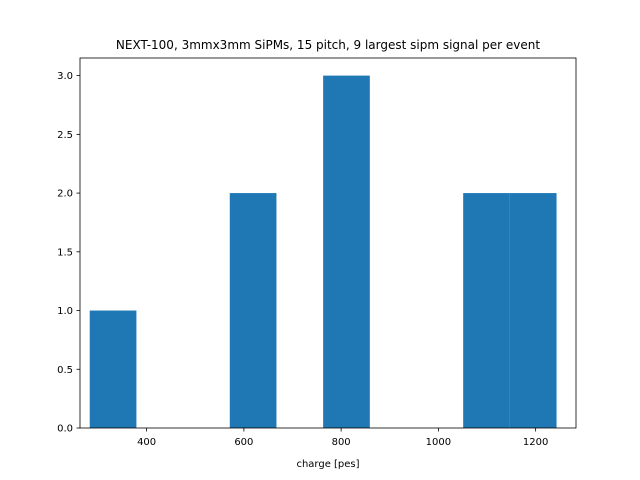 This screenshot has width=640, height=480. I want to click on y-tick-label: 0.5, so click(65, 370).